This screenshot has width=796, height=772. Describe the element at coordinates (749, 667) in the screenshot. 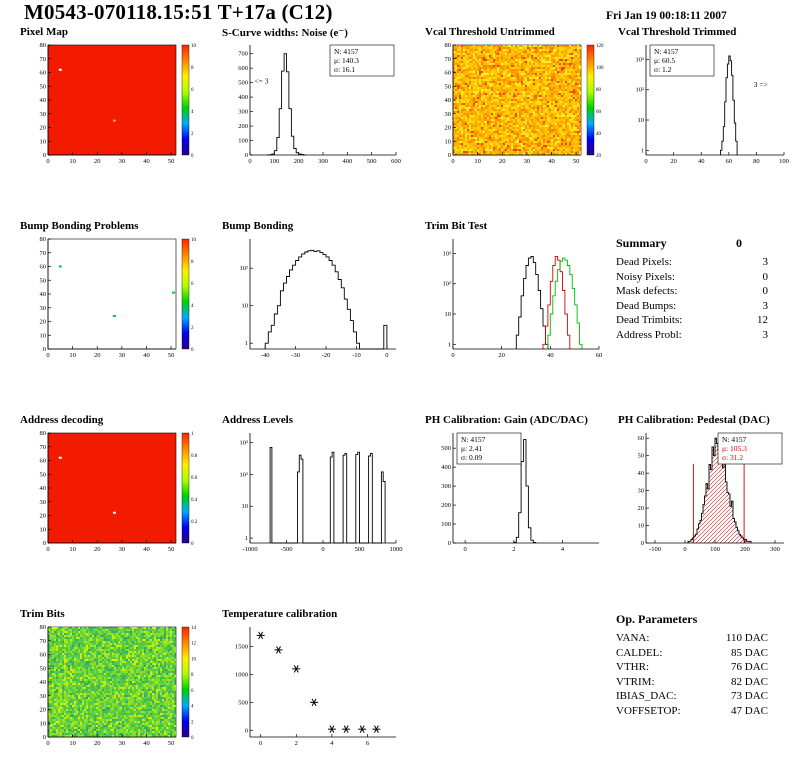

I see `op-parameter-value: 76 DAC` at that location.